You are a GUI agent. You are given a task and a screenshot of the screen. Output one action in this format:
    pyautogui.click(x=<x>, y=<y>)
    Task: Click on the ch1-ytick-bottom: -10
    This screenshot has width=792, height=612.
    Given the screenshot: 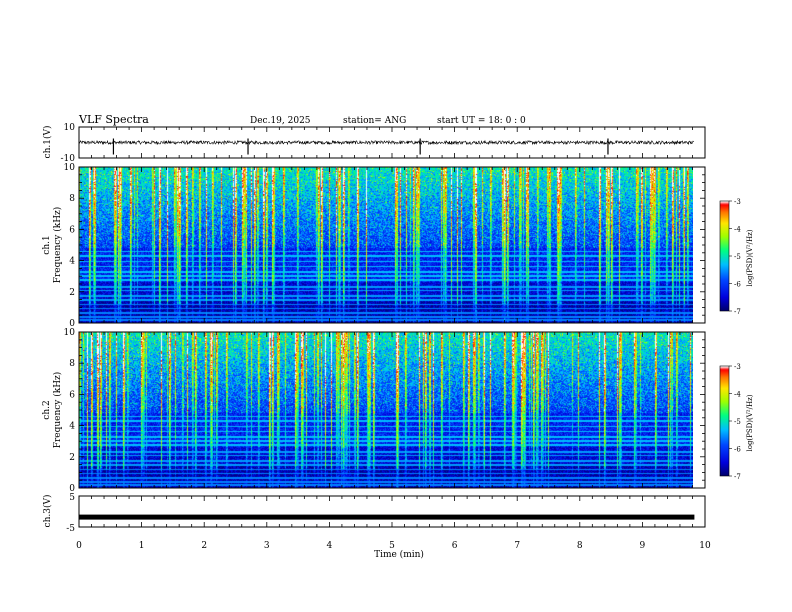 What is the action you would take?
    pyautogui.click(x=68, y=159)
    